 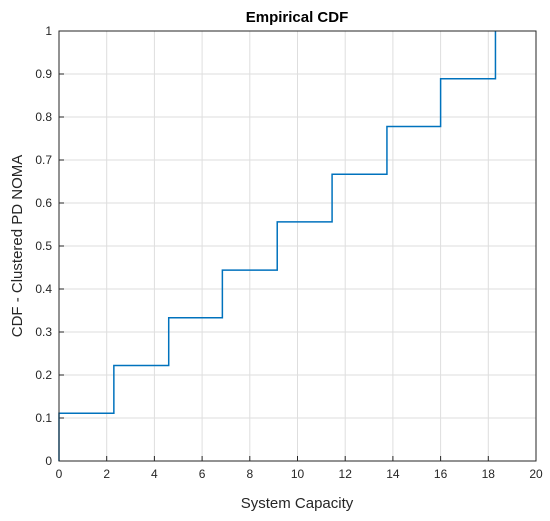 I want to click on y-axis-label: CDF - Clustered PD NOMA, so click(x=17, y=246).